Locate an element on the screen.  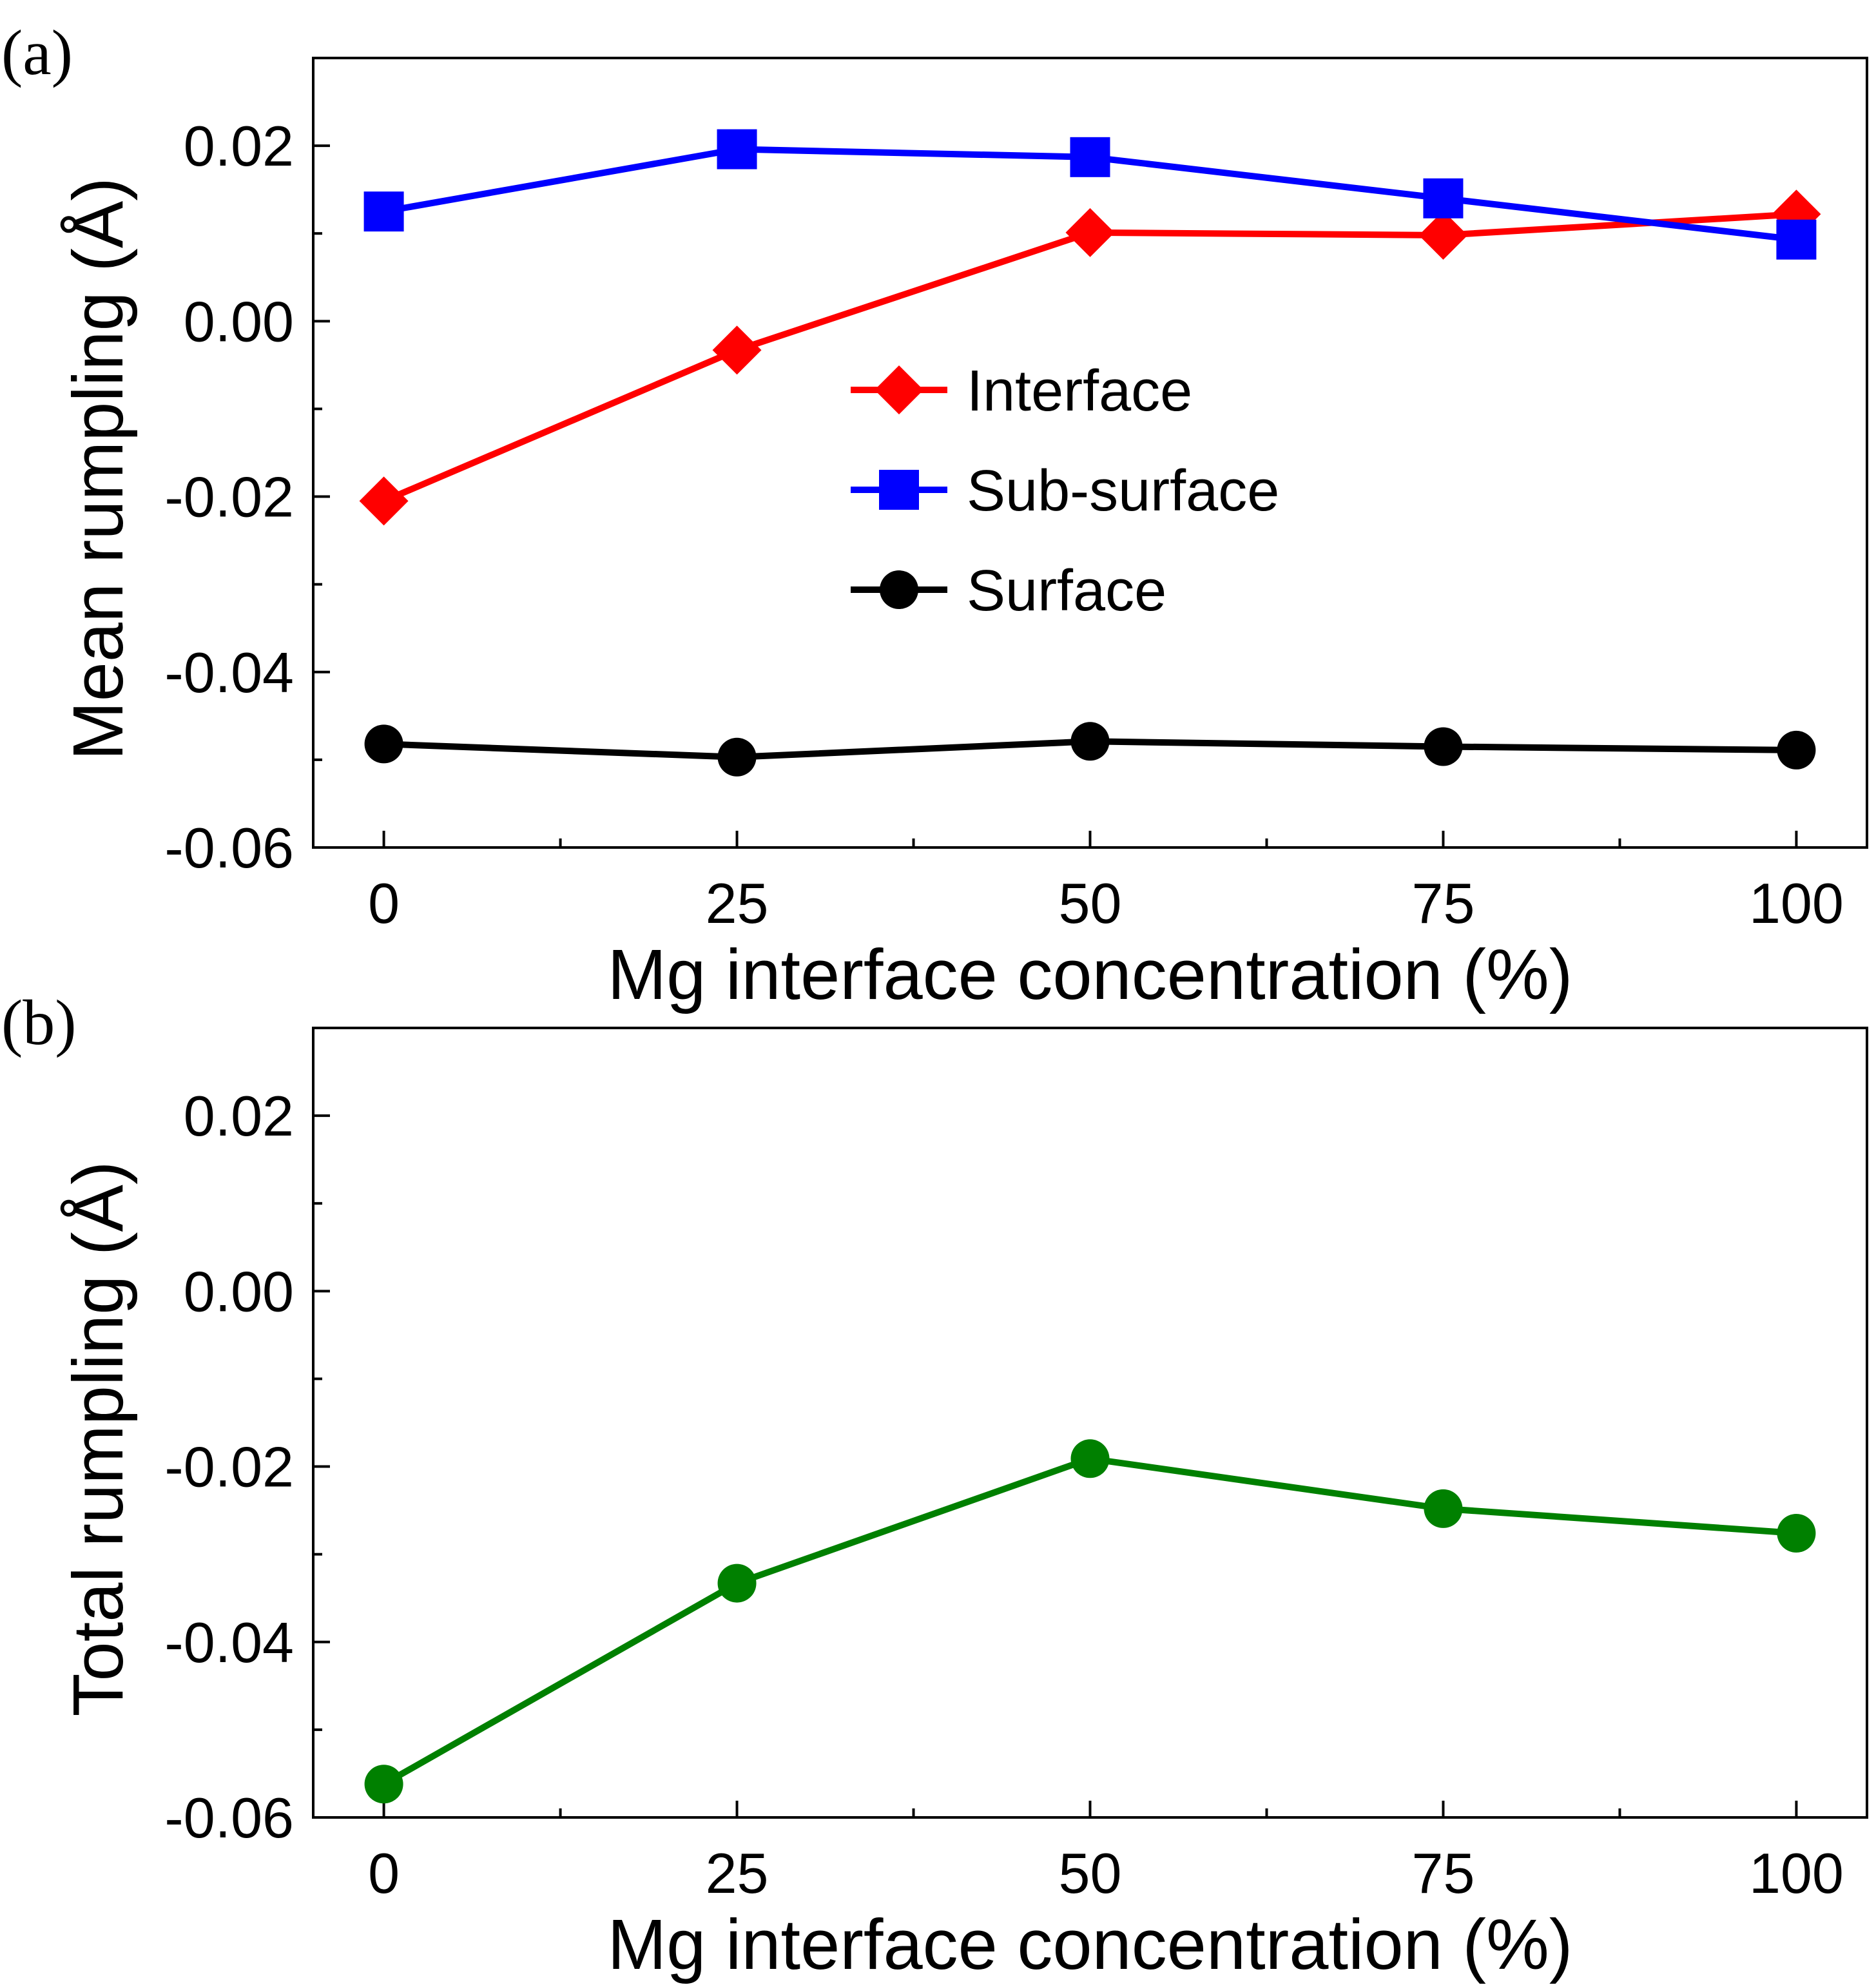
series-total is located at coordinates (1090, 1621).